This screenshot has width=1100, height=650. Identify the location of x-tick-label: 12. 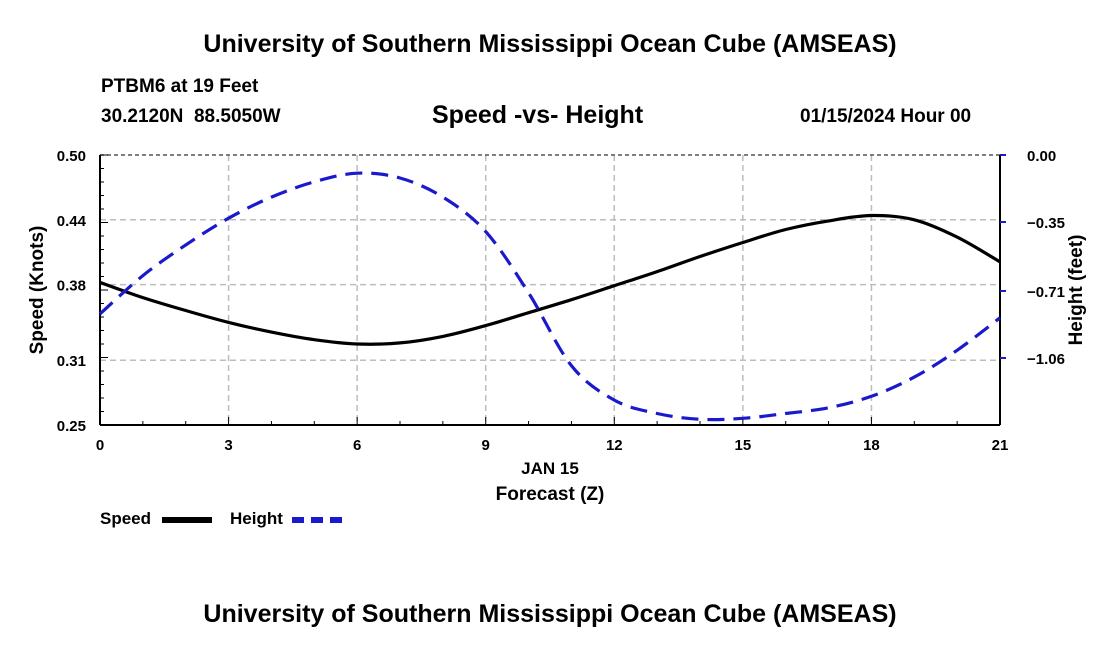
(614, 445).